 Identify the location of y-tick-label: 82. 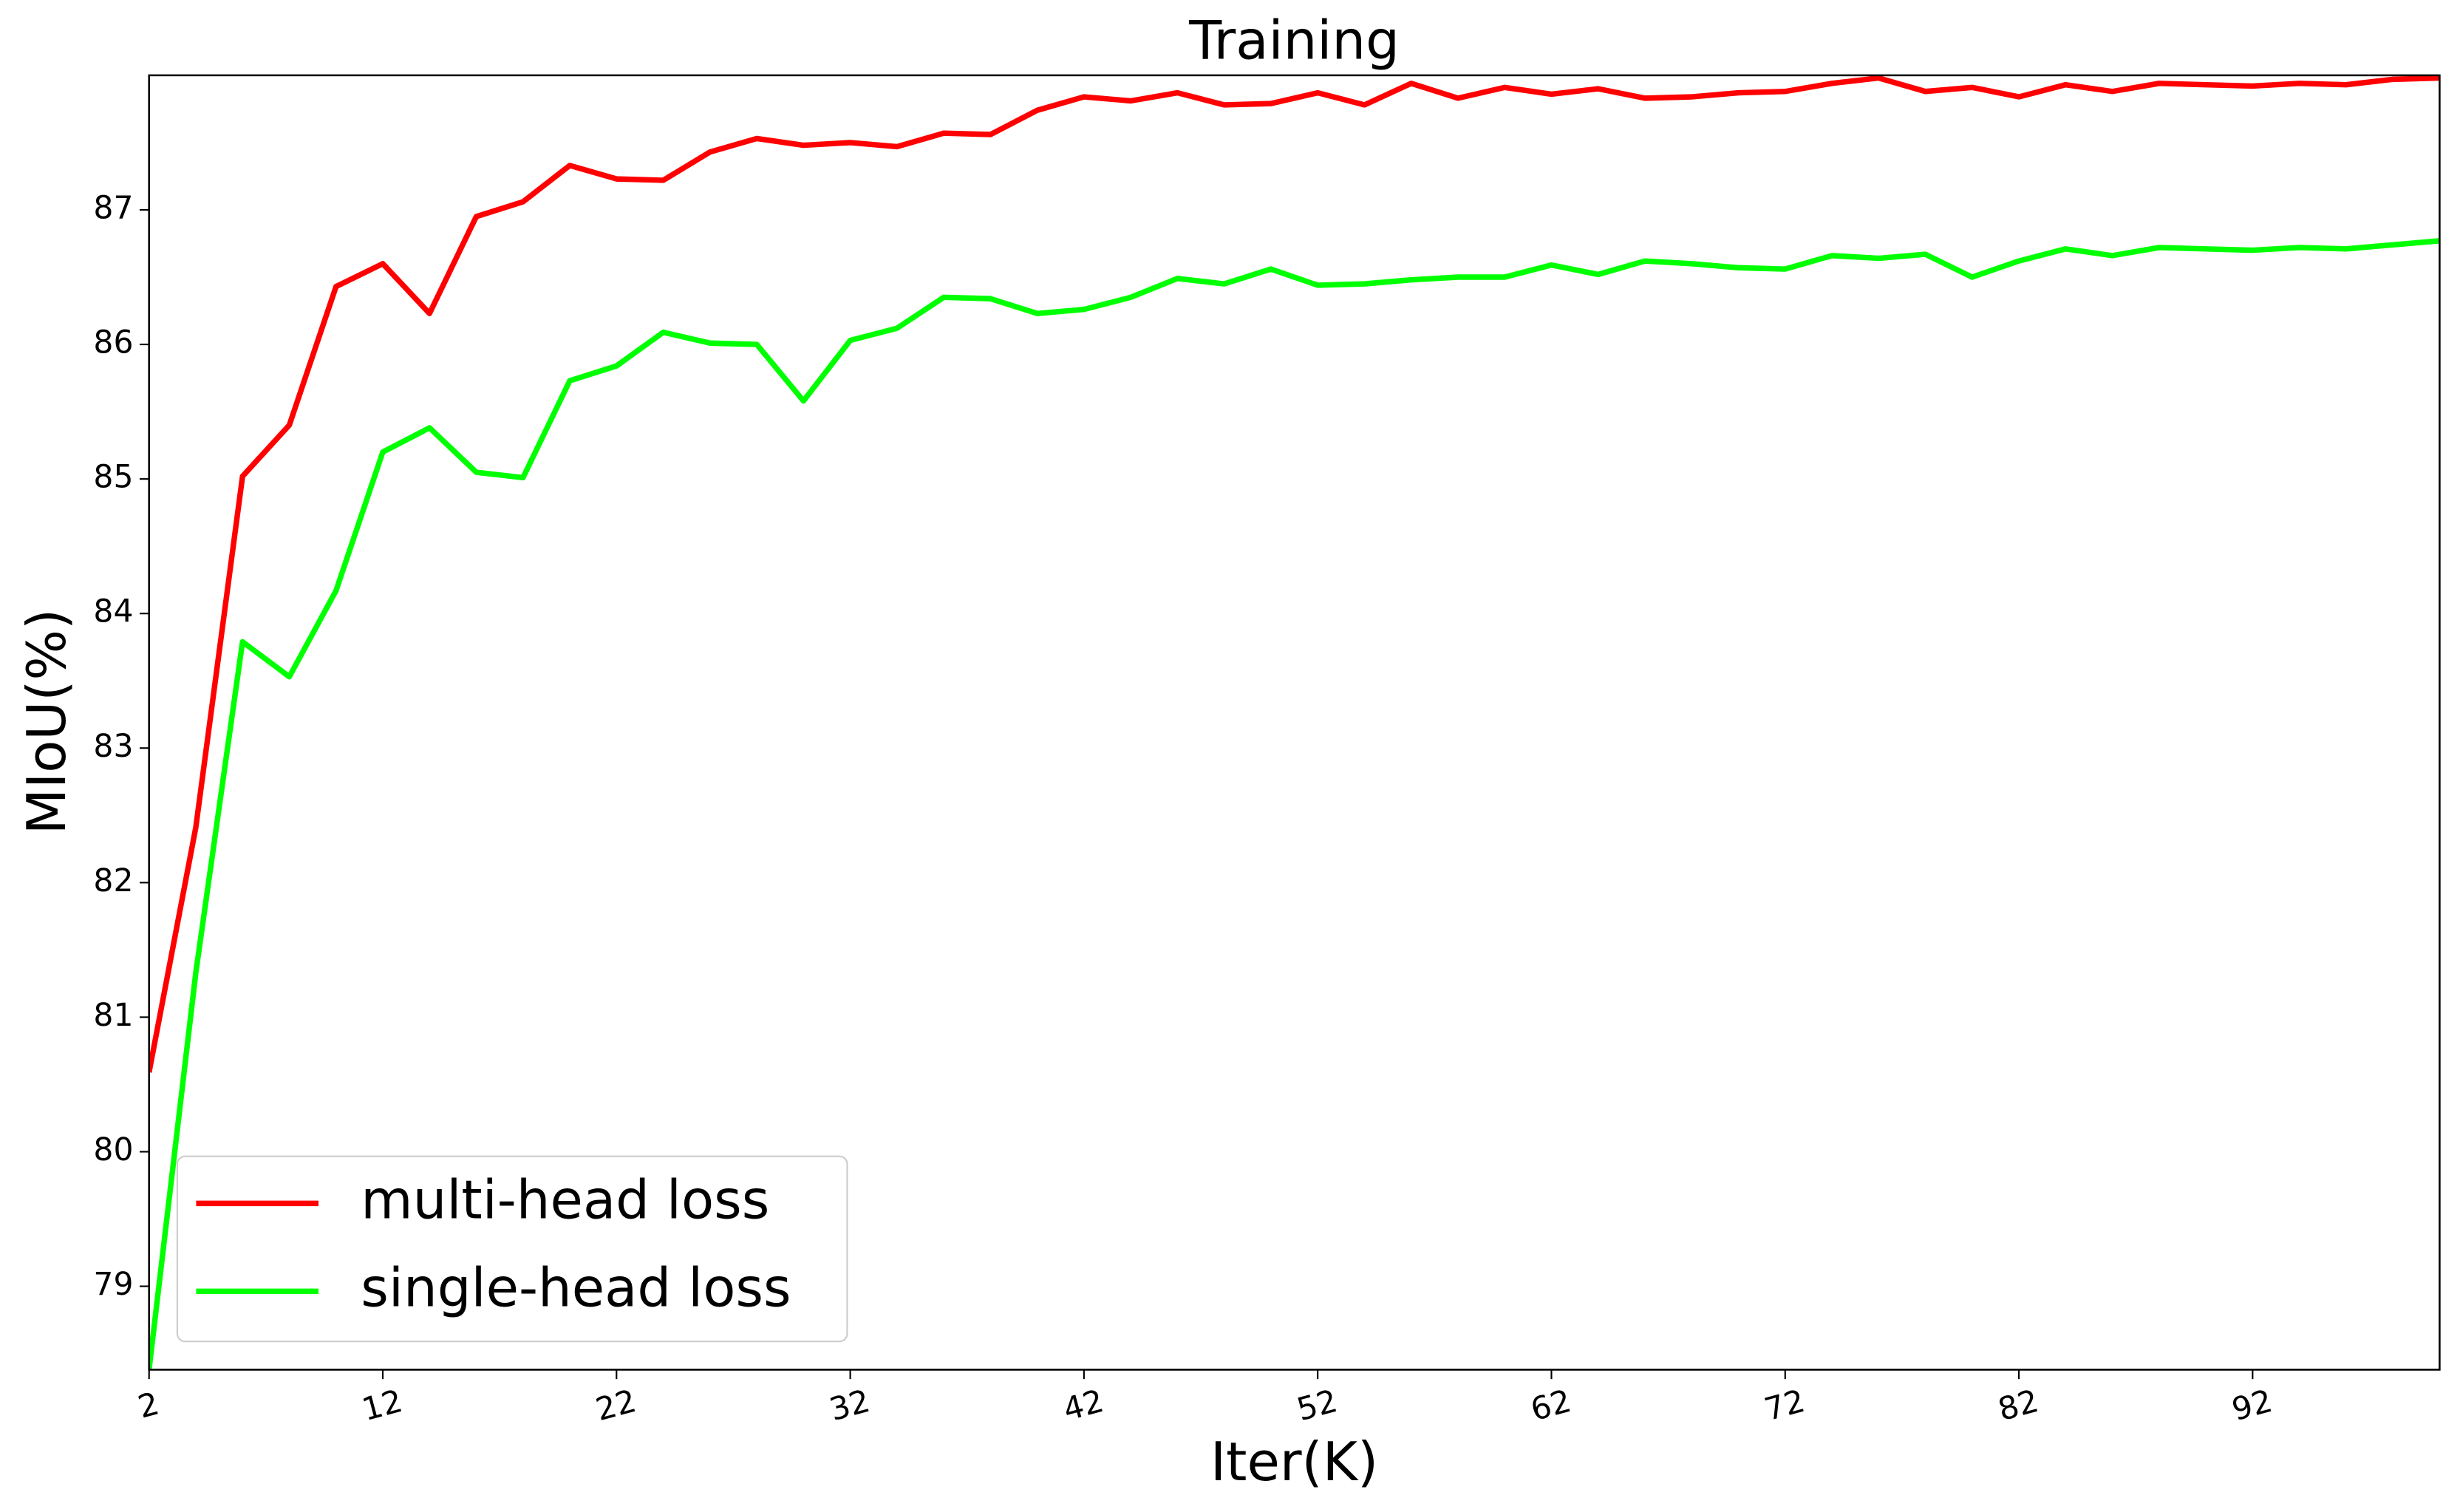
(113, 881).